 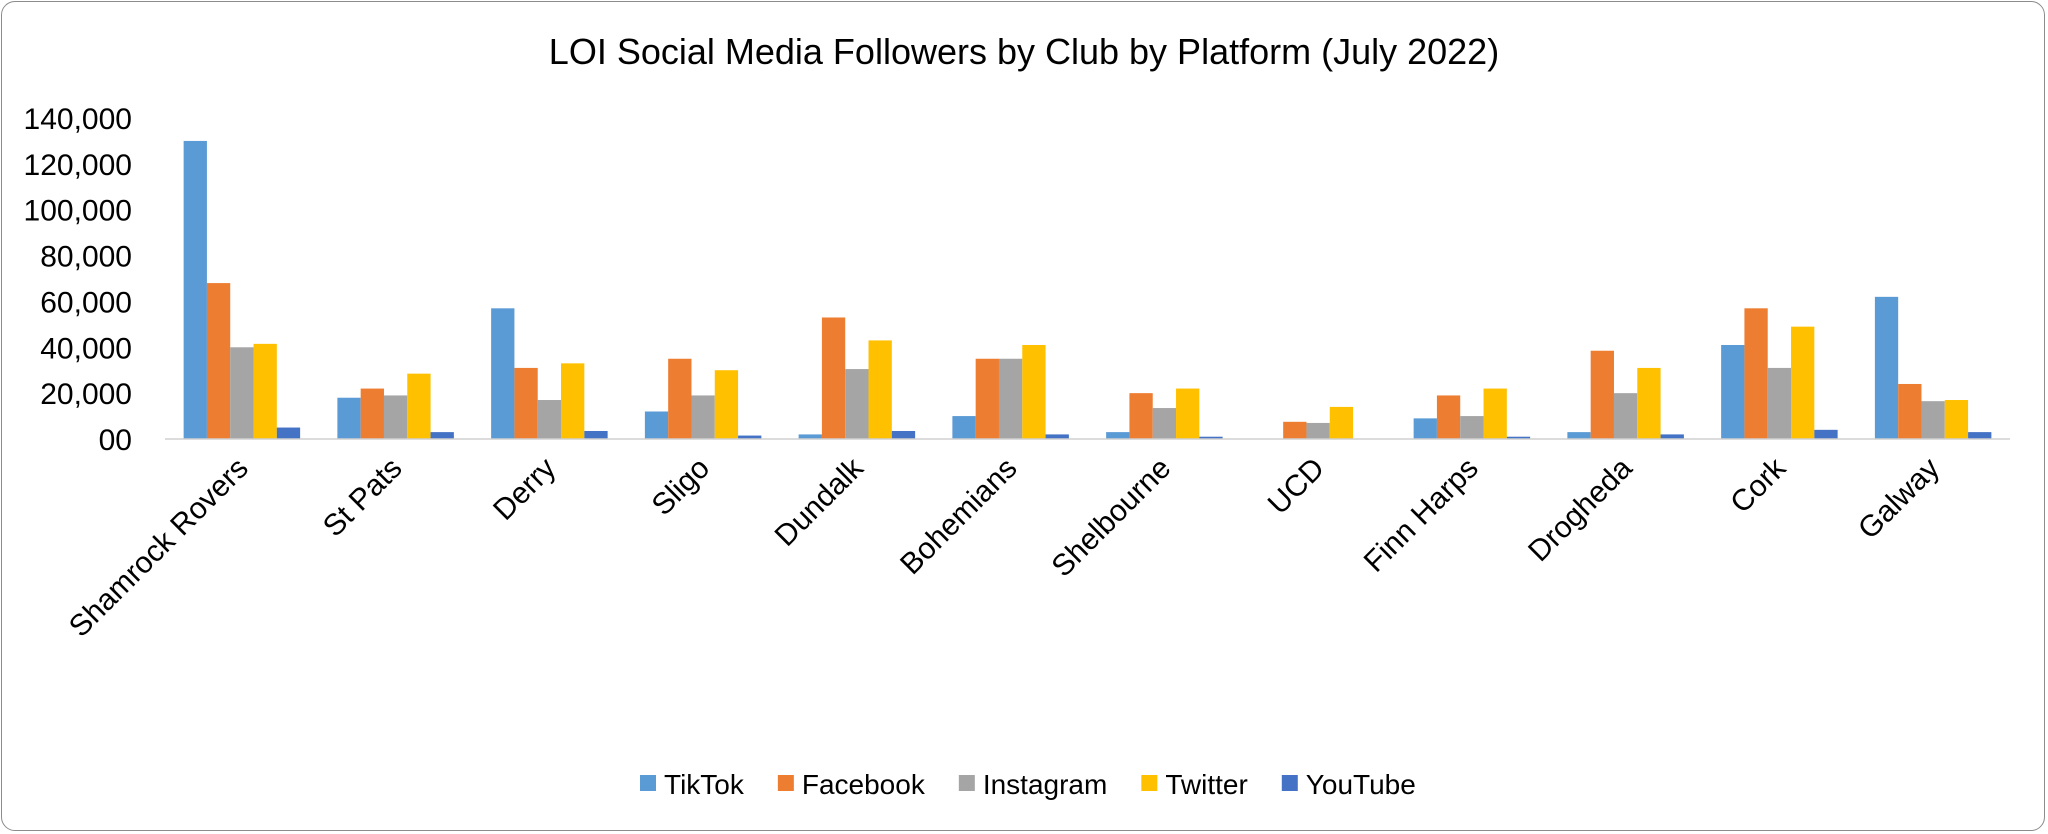 I want to click on bar-youtube-cork, so click(x=1826, y=434).